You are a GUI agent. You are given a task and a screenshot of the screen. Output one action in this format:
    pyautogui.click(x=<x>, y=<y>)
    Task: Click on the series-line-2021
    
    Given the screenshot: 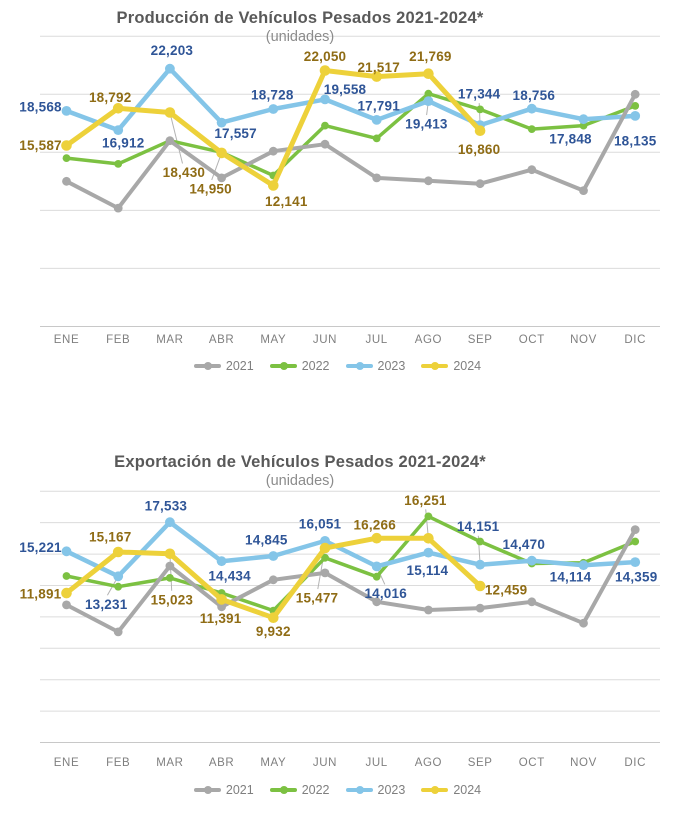 What is the action you would take?
    pyautogui.click(x=351, y=151)
    